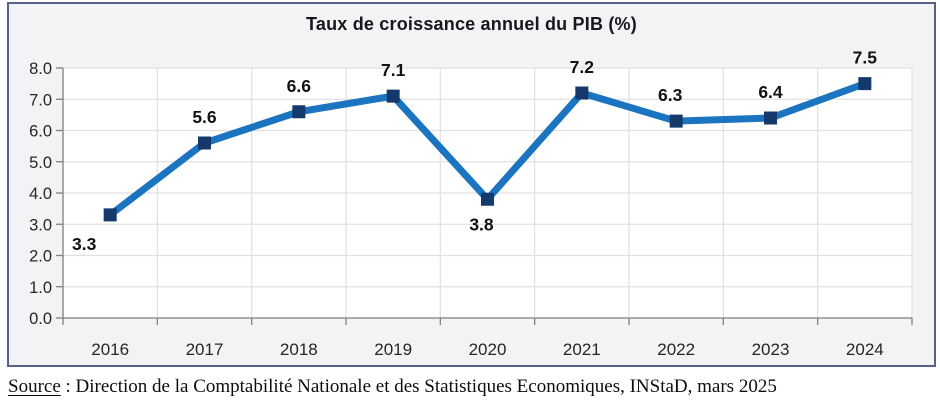  Describe the element at coordinates (40, 69) in the screenshot. I see `y-tick-label: 8.0` at that location.